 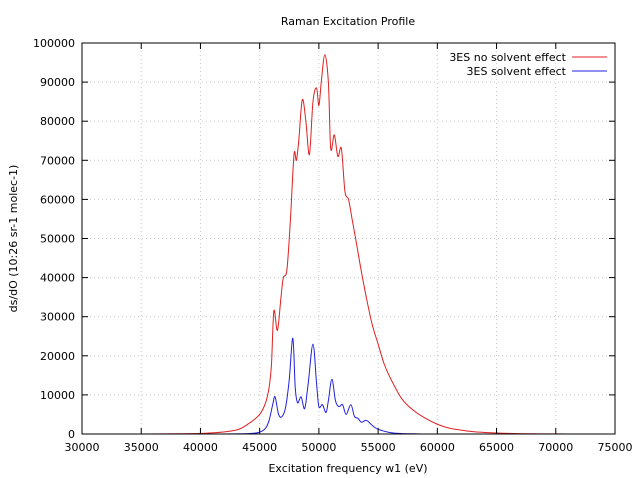 I want to click on y-axis-label: ds/dO (10:26 sr-1 molec-1), so click(x=13, y=239).